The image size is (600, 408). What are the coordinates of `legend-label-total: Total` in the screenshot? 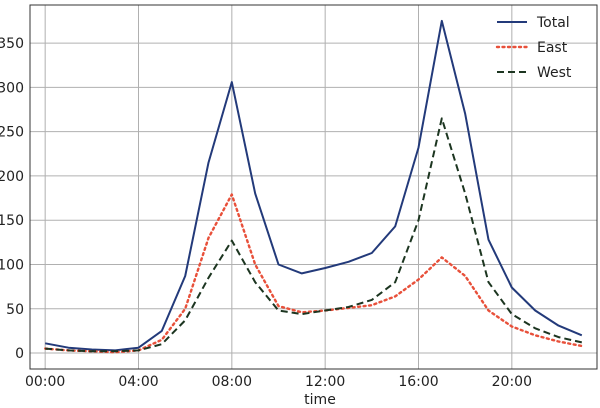 It's located at (553, 23).